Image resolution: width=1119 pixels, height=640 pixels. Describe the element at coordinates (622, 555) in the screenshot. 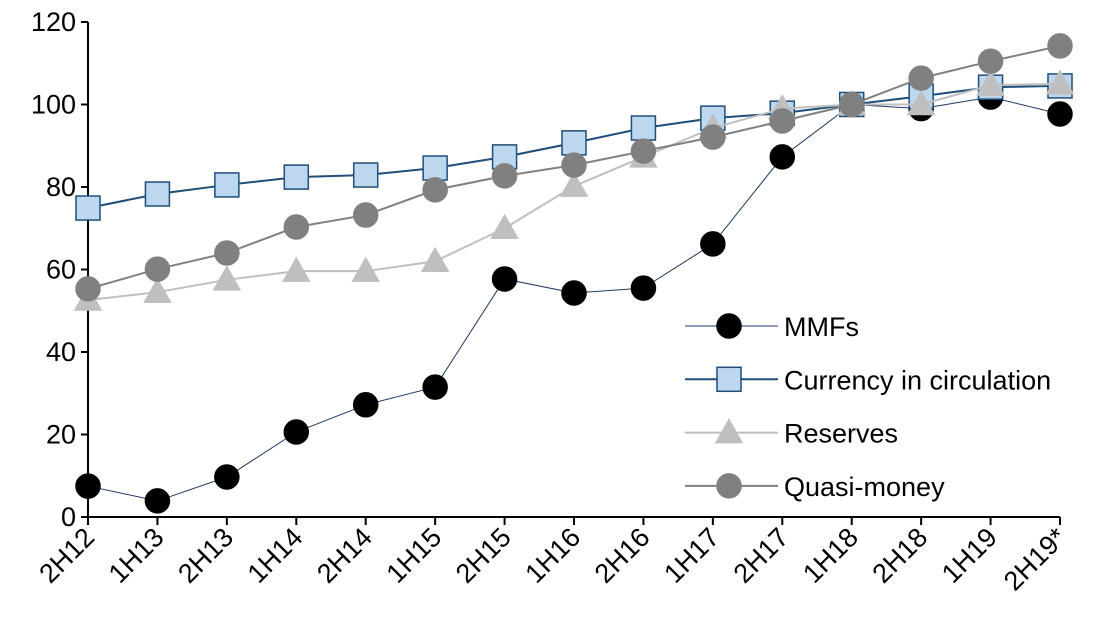

I see `x-tick-label: 2H16` at that location.